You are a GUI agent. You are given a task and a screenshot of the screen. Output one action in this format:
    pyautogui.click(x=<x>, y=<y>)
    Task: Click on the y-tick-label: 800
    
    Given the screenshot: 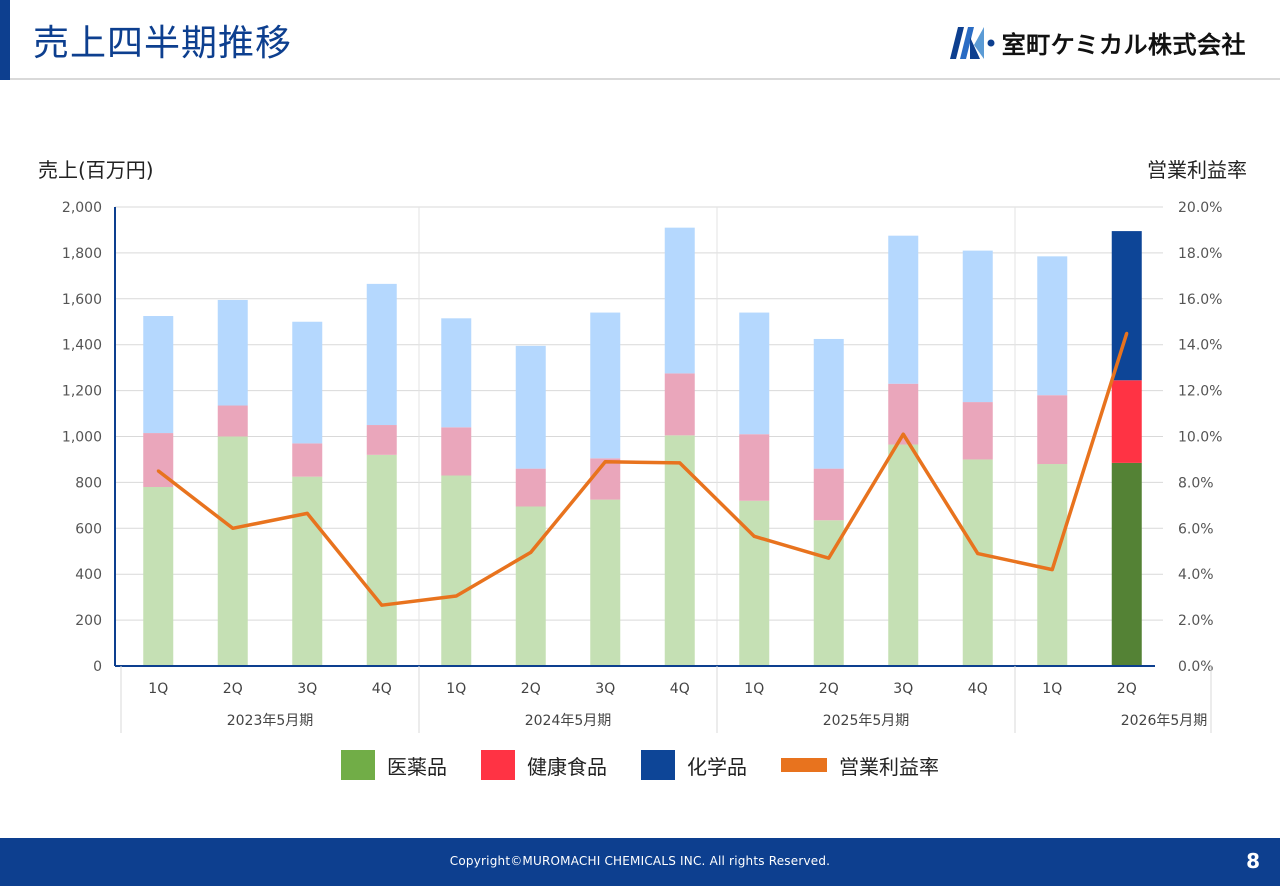 What is the action you would take?
    pyautogui.click(x=88, y=483)
    